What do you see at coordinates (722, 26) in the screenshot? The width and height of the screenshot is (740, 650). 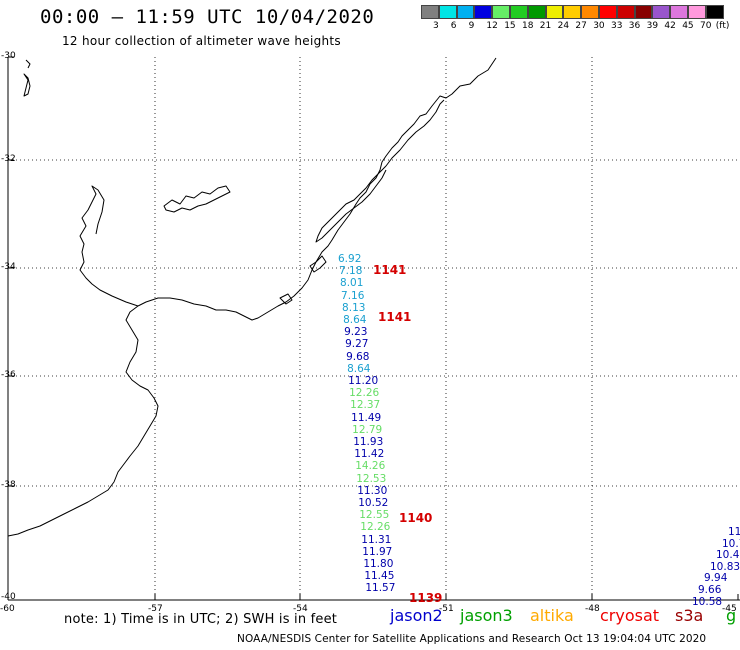 I see `scale-label: (ft)` at bounding box center [722, 26].